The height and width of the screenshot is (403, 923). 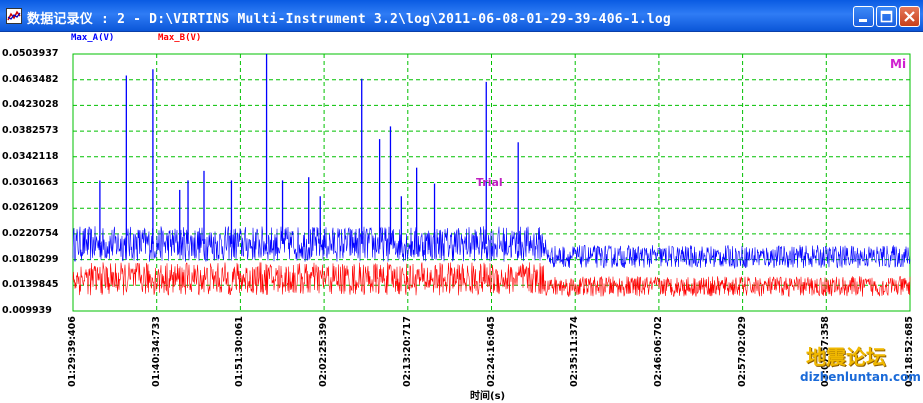 What do you see at coordinates (491, 280) in the screenshot?
I see `series-b-line` at bounding box center [491, 280].